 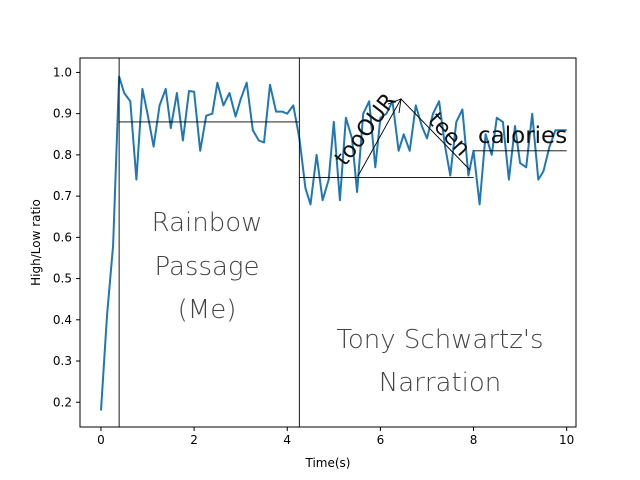 I want to click on y-tick-label: 0.8, so click(x=62, y=155).